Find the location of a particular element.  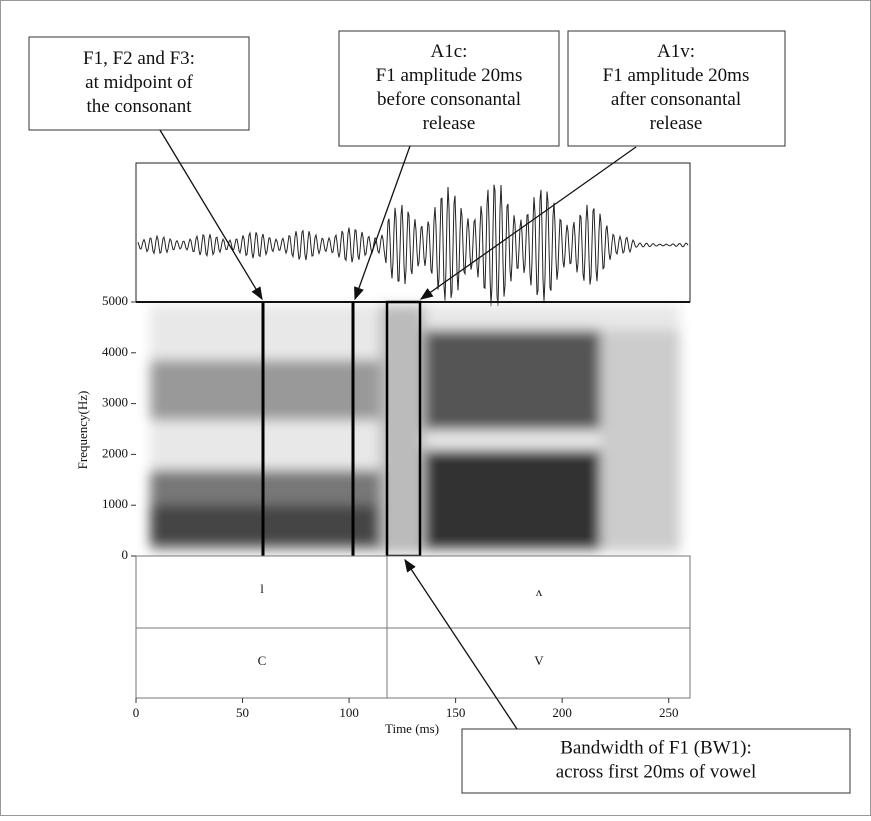

callout-text: across first 20ms of vowel is located at coordinates (656, 771).